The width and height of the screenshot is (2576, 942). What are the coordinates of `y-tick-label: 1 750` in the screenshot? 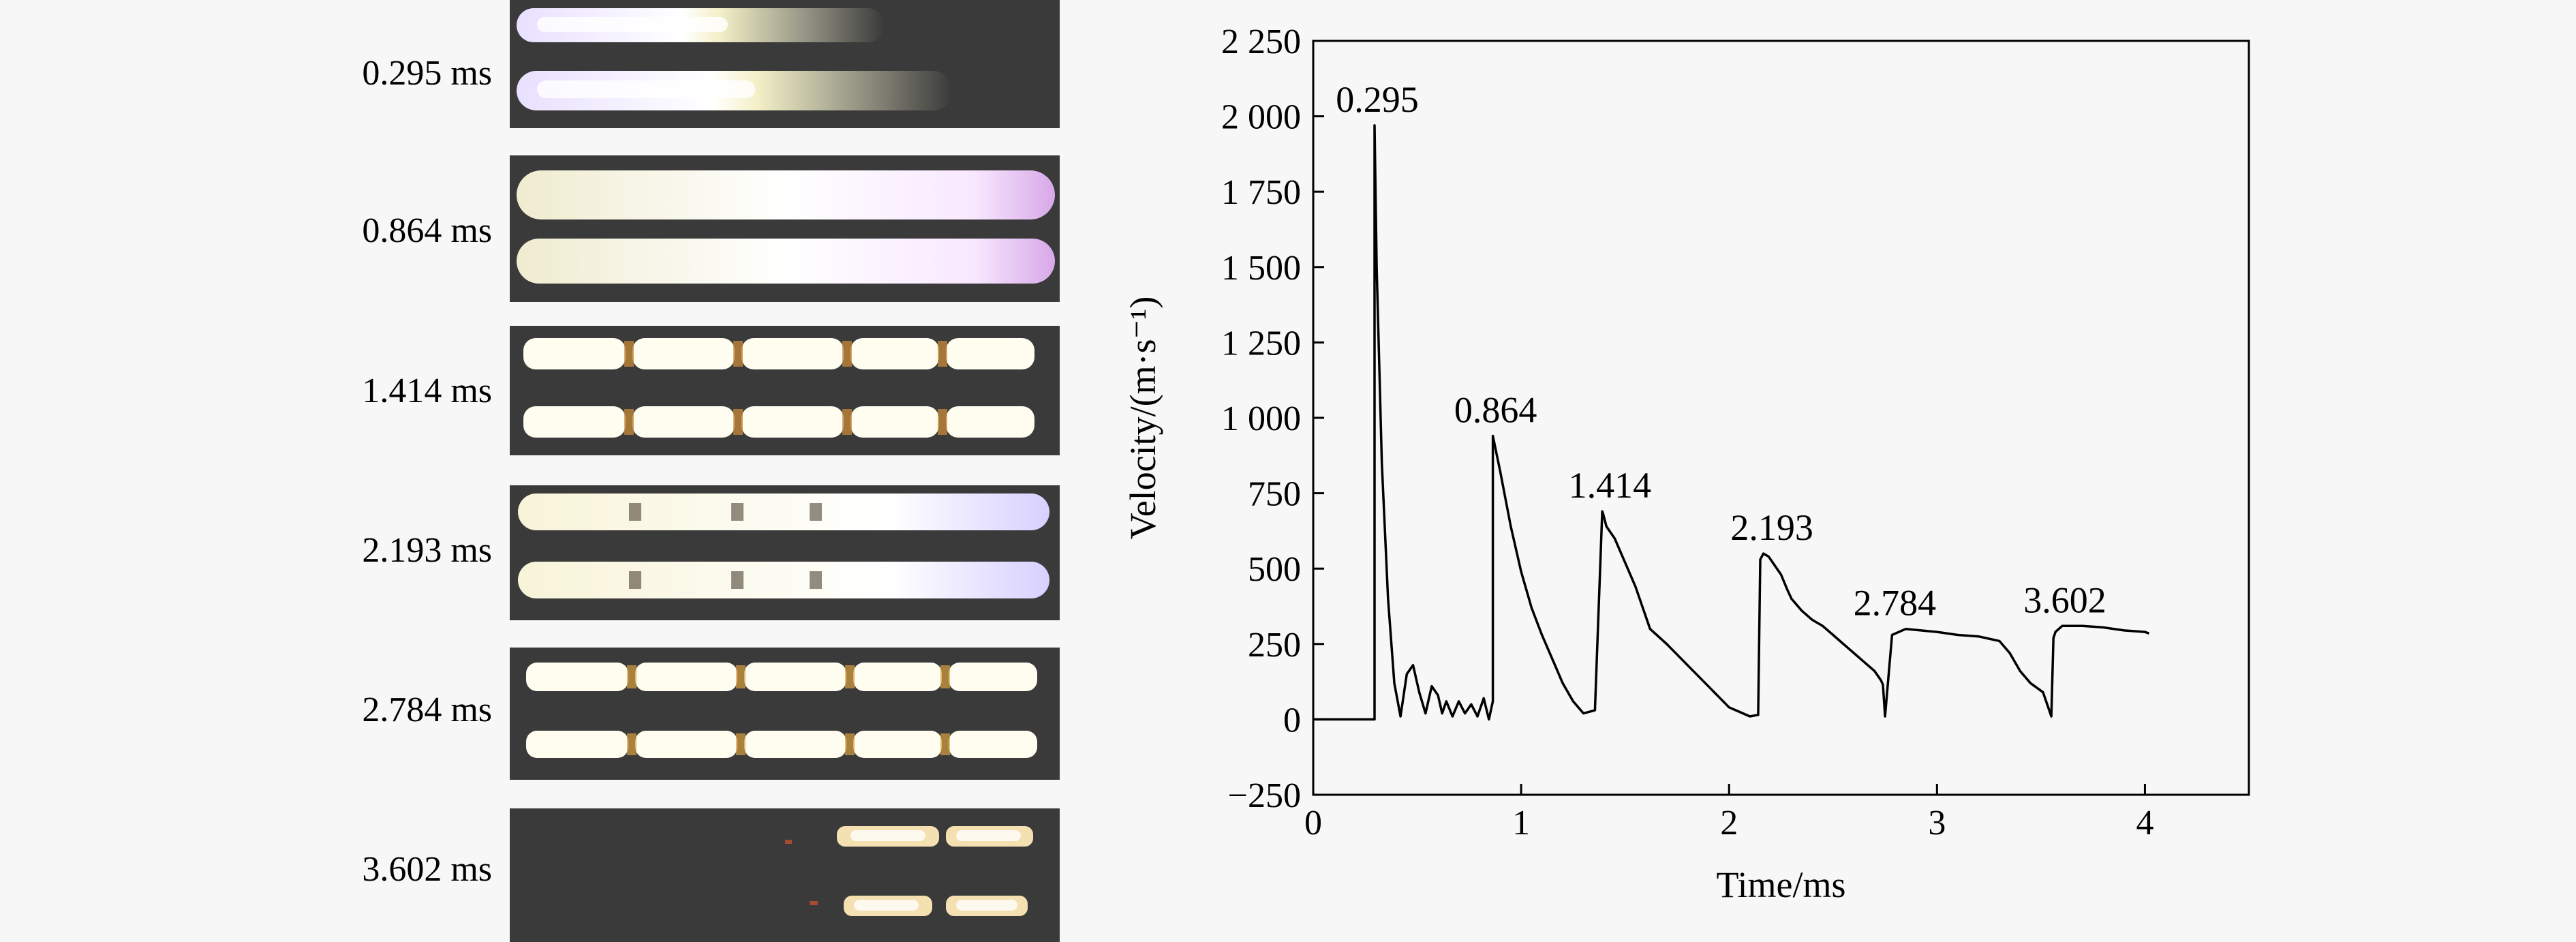 It's located at (1261, 192).